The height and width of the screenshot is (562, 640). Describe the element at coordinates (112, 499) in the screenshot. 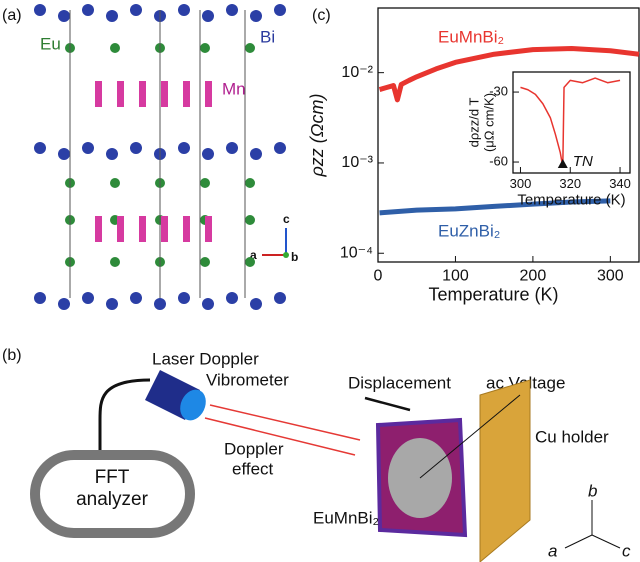

I see `fft-label: analyzer` at that location.